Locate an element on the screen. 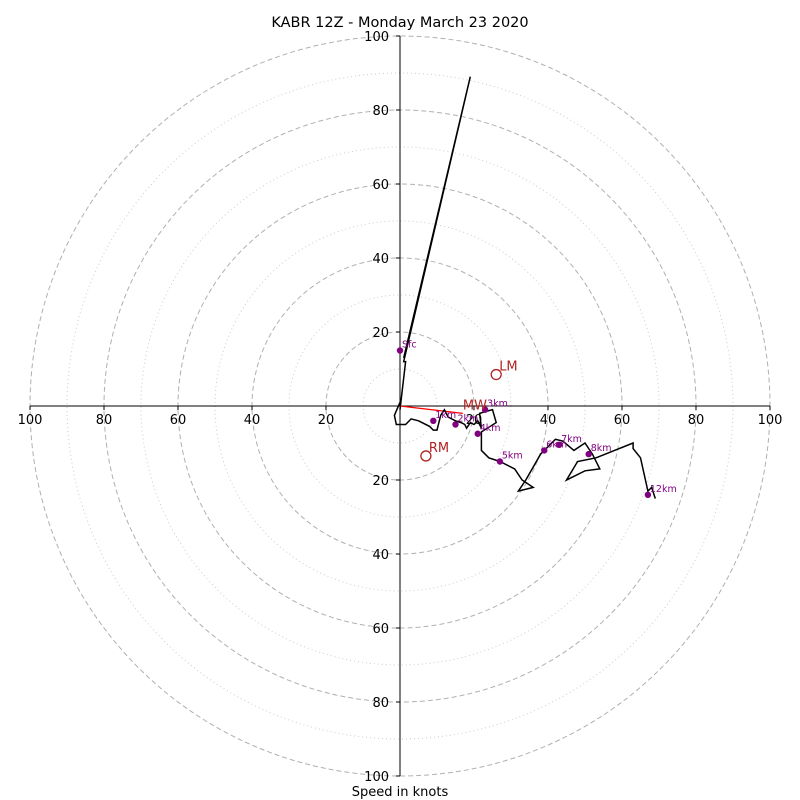 The height and width of the screenshot is (800, 800). storm-motion-markers: LM RM MW is located at coordinates (469, 411).